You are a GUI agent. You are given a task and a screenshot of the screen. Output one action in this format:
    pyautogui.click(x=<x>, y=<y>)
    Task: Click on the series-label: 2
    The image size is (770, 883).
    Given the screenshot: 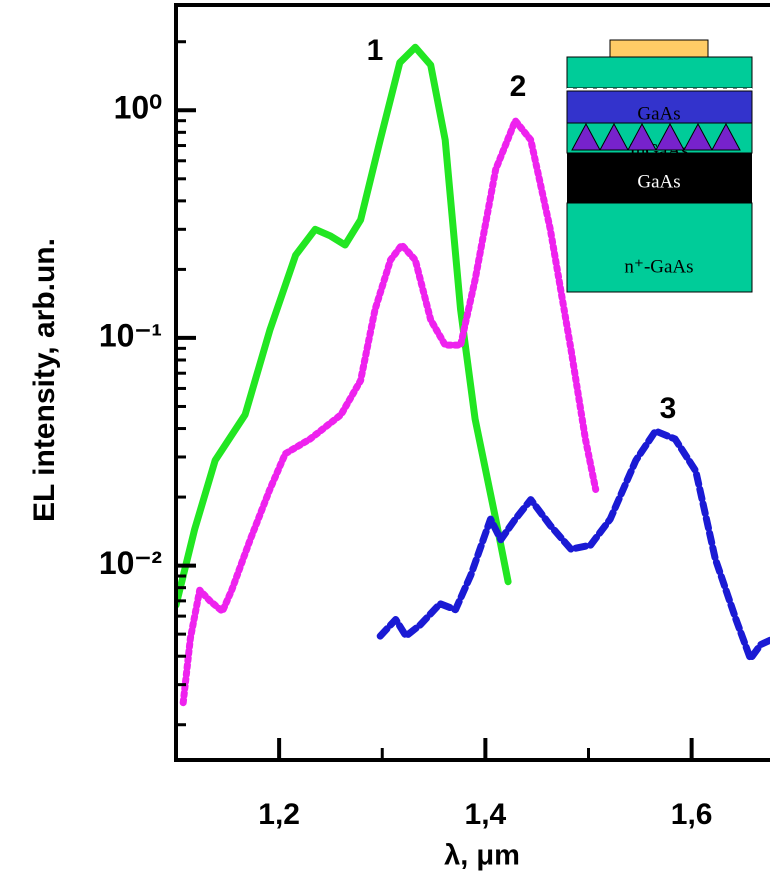 What is the action you would take?
    pyautogui.click(x=518, y=86)
    